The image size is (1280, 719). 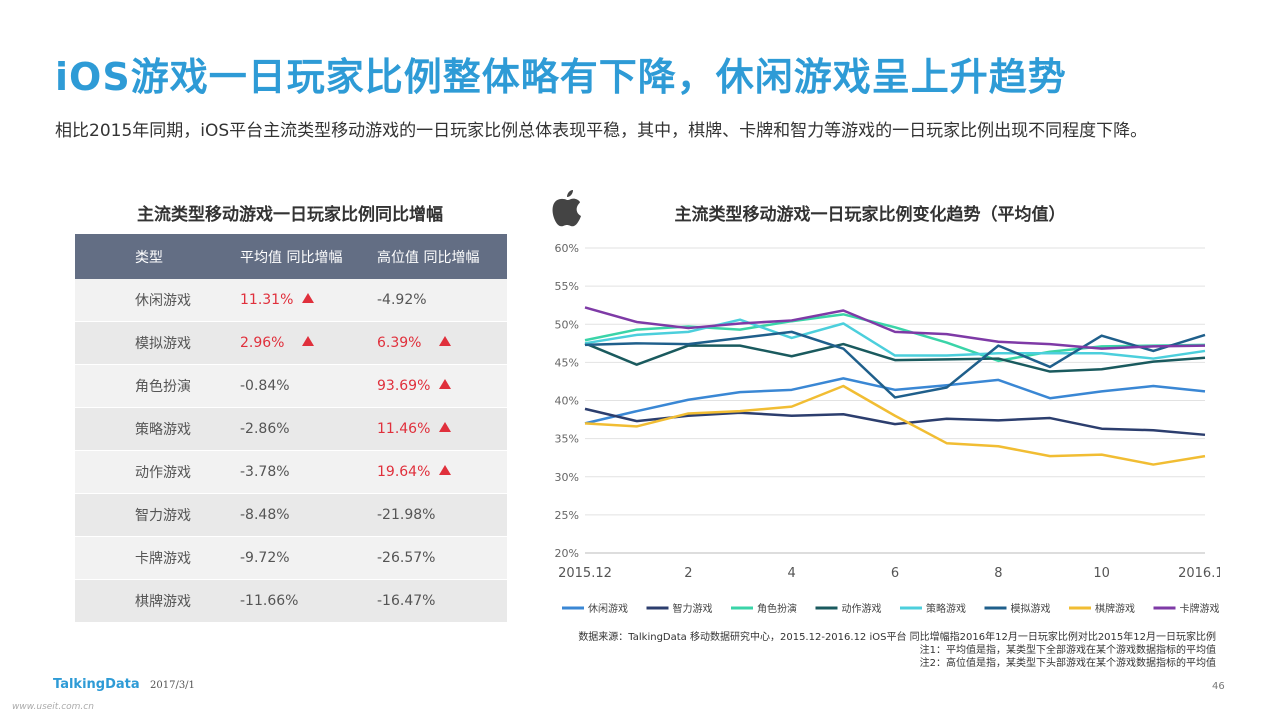 What do you see at coordinates (157, 472) in the screenshot?
I see `cell-type: 动作游戏` at bounding box center [157, 472].